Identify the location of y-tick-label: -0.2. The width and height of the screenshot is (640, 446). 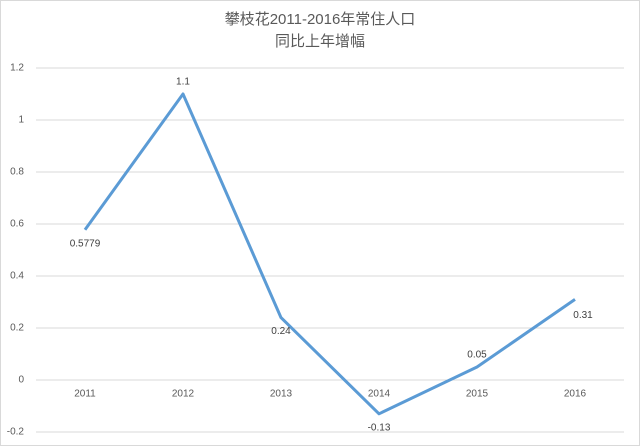
(16, 432).